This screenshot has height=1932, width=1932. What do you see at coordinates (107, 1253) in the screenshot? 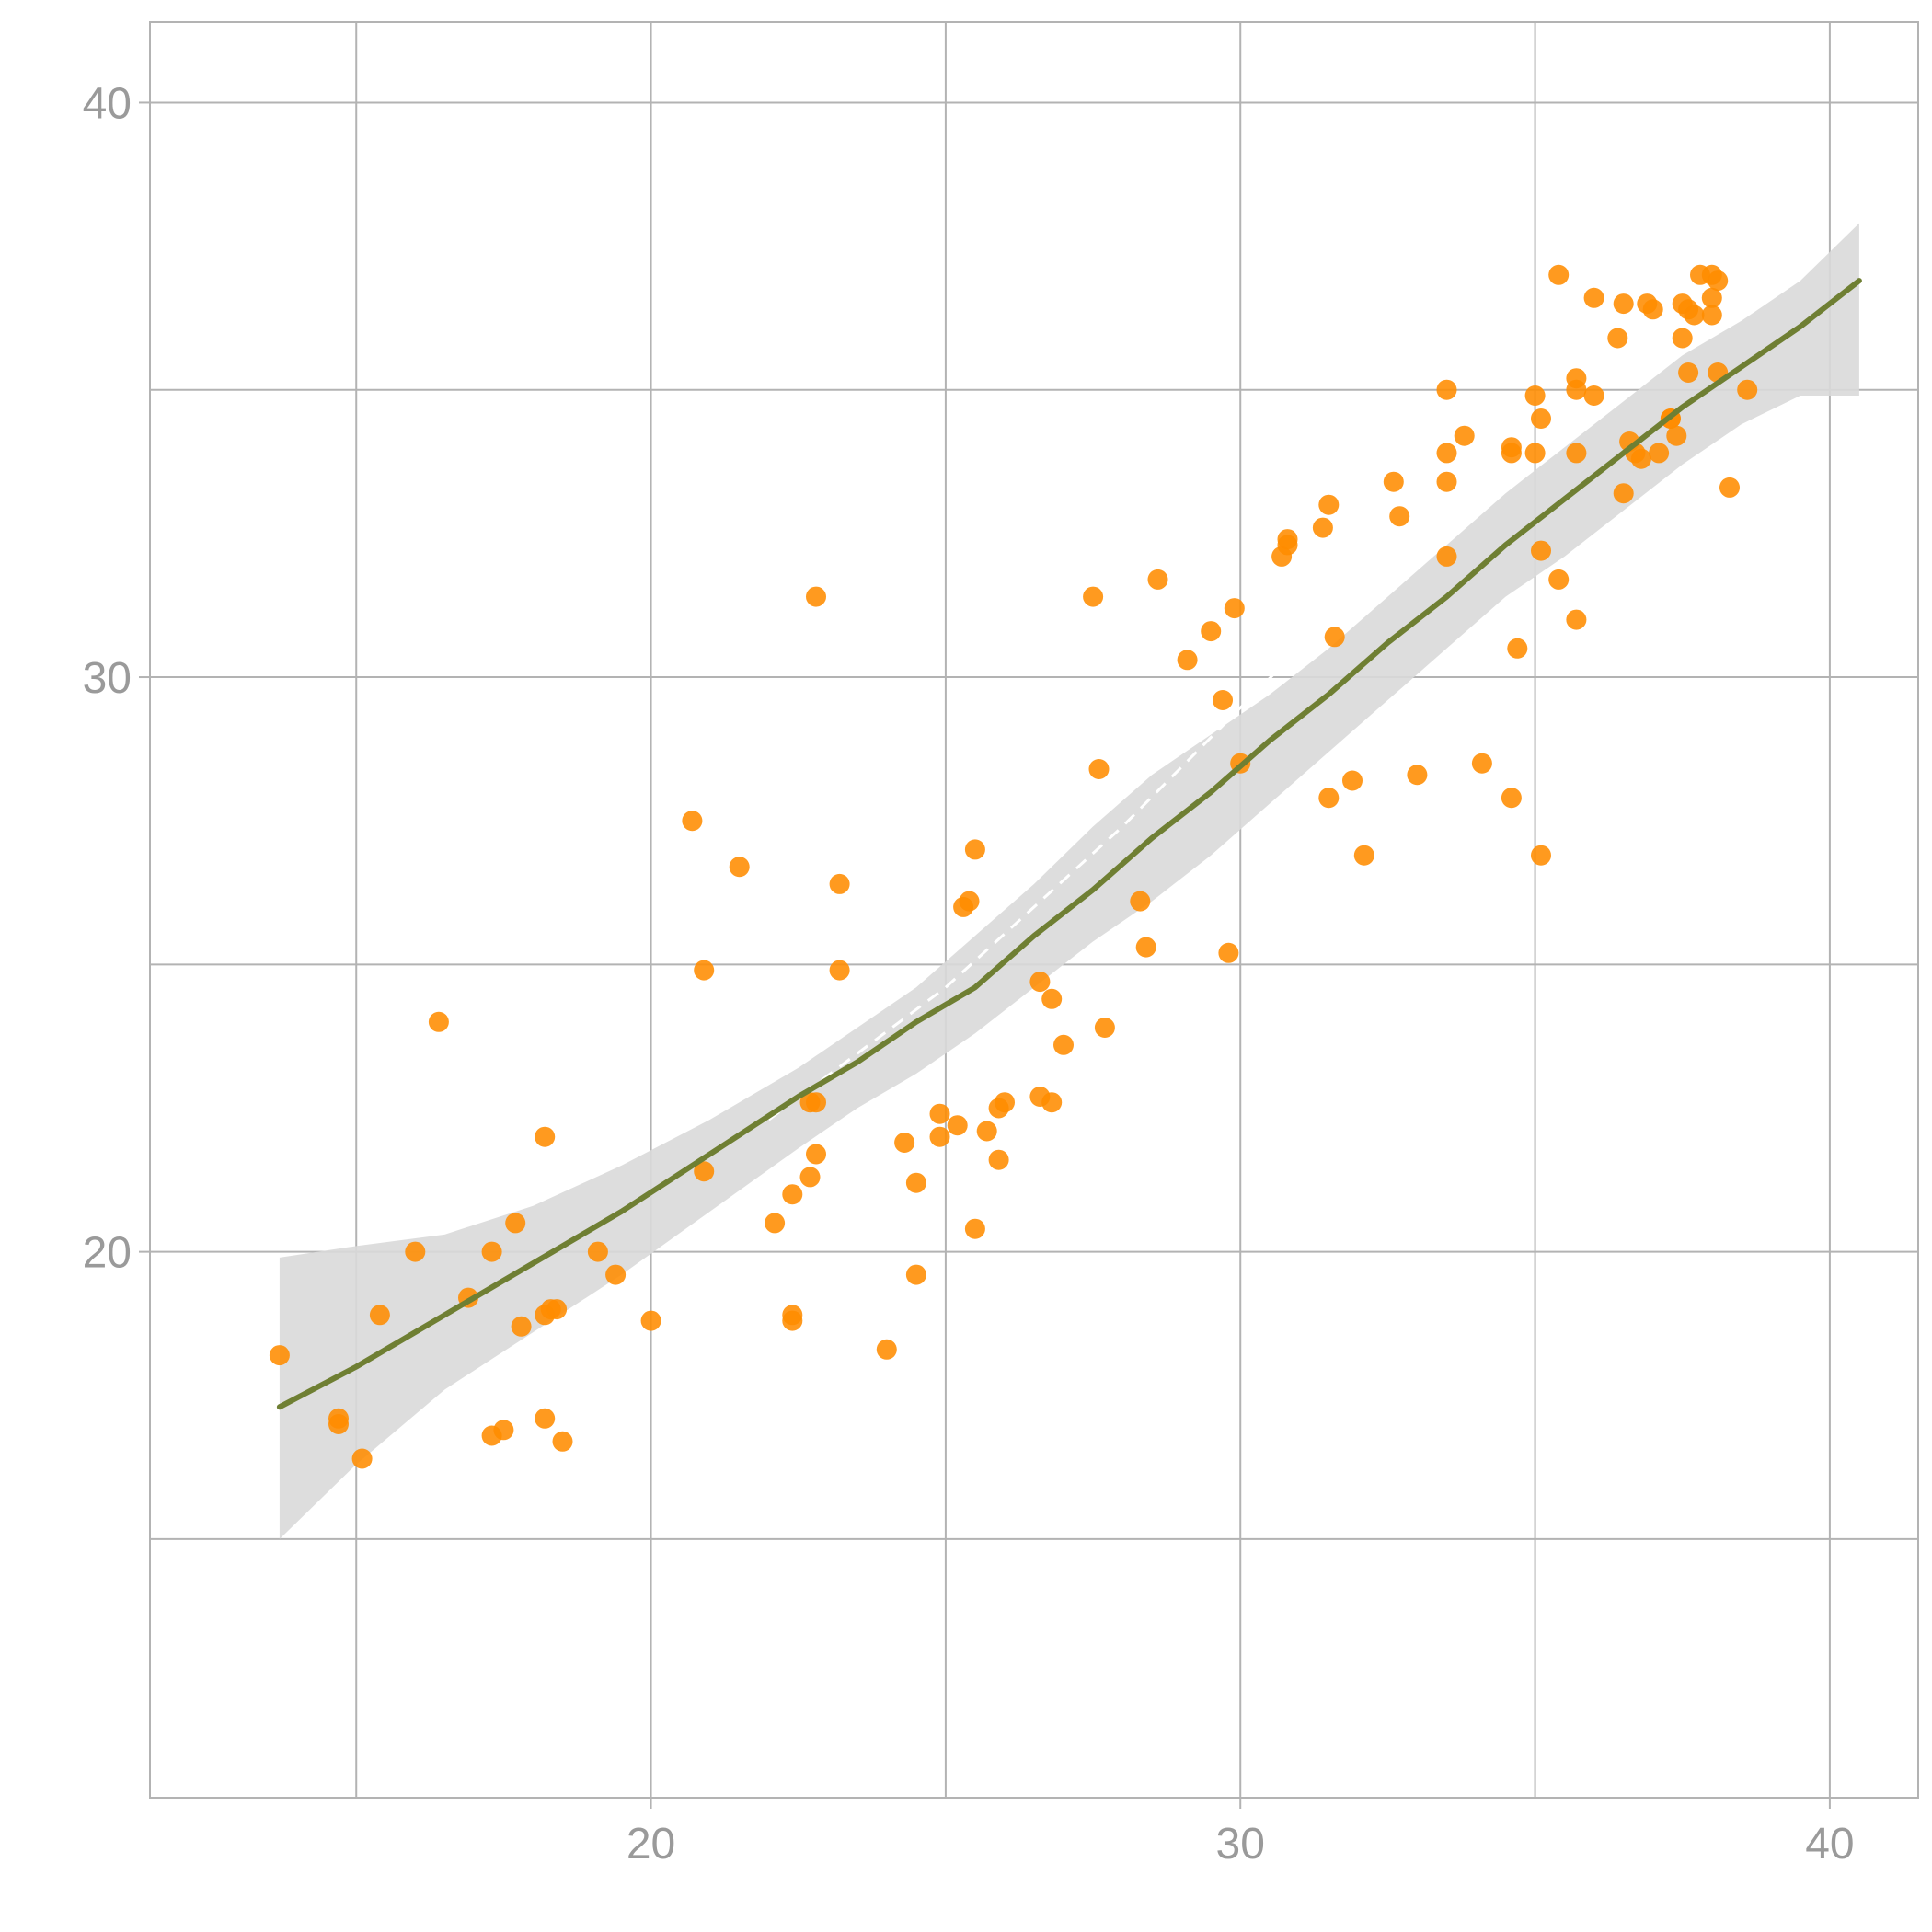
I see `y-tick-label: 20` at bounding box center [107, 1253].